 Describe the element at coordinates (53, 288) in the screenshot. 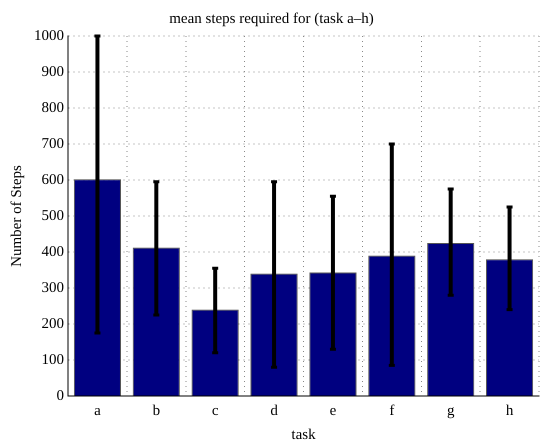

I see `y-tick-label: 300` at that location.